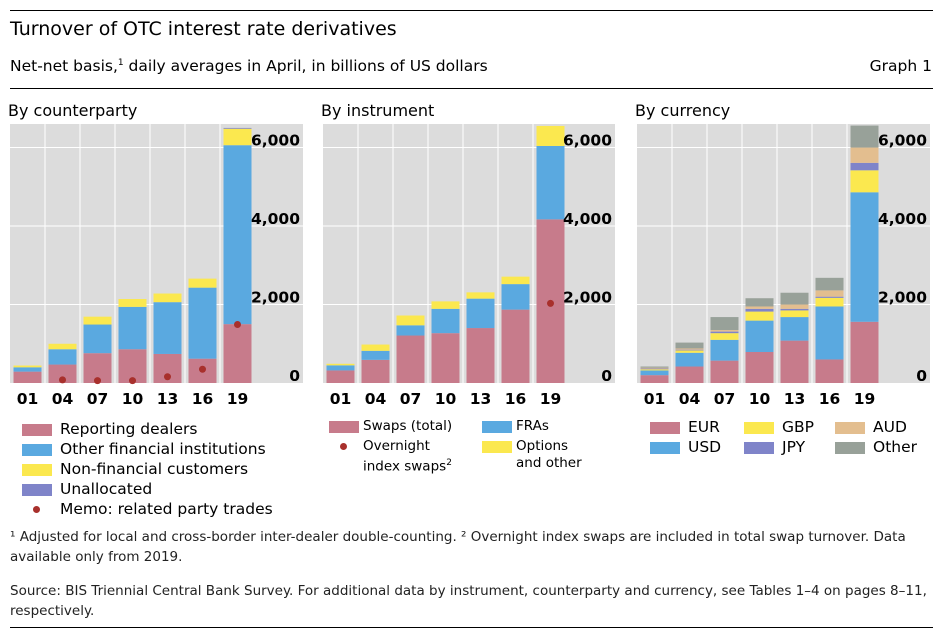 The width and height of the screenshot is (943, 639). I want to click on y-tick-by-counterparty-2: 4,000, so click(275, 219).